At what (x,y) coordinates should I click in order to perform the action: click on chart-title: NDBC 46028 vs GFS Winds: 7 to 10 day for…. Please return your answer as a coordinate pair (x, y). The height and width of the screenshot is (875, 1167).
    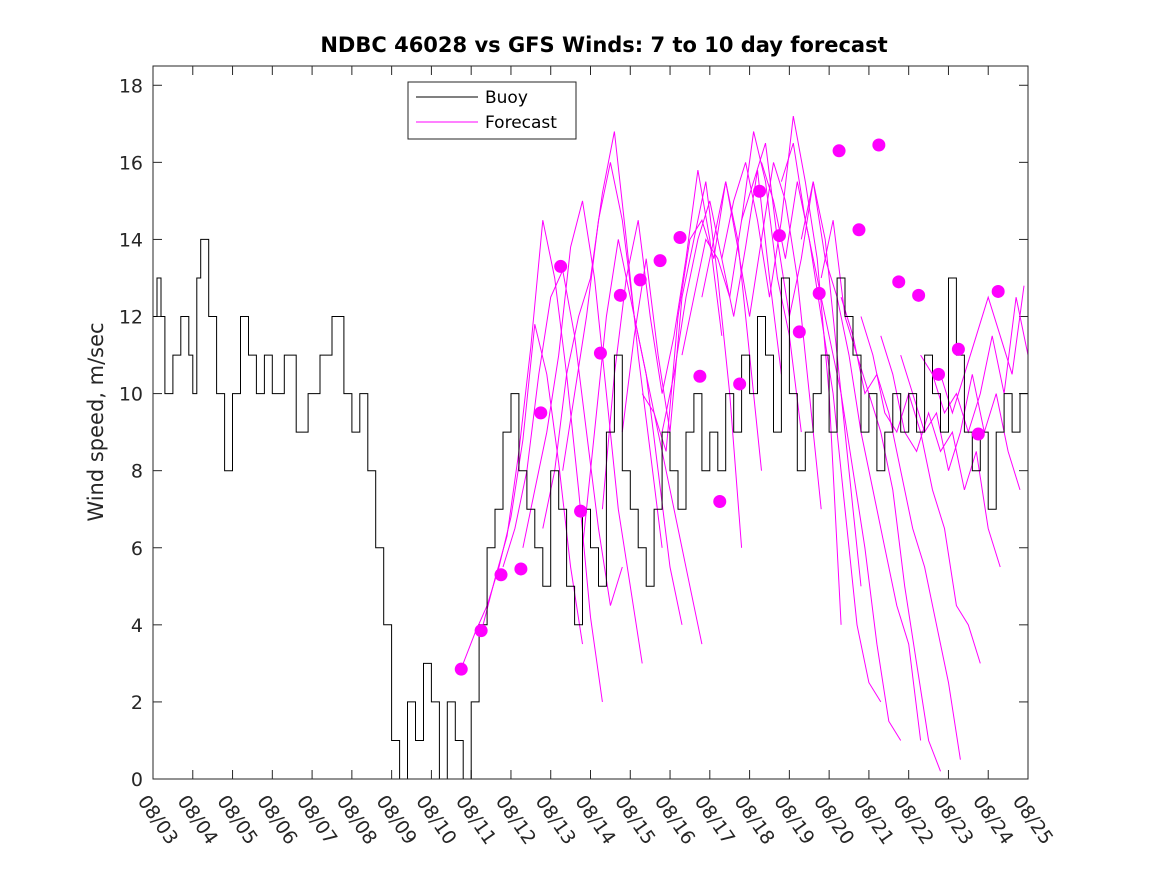
    Looking at the image, I should click on (603, 45).